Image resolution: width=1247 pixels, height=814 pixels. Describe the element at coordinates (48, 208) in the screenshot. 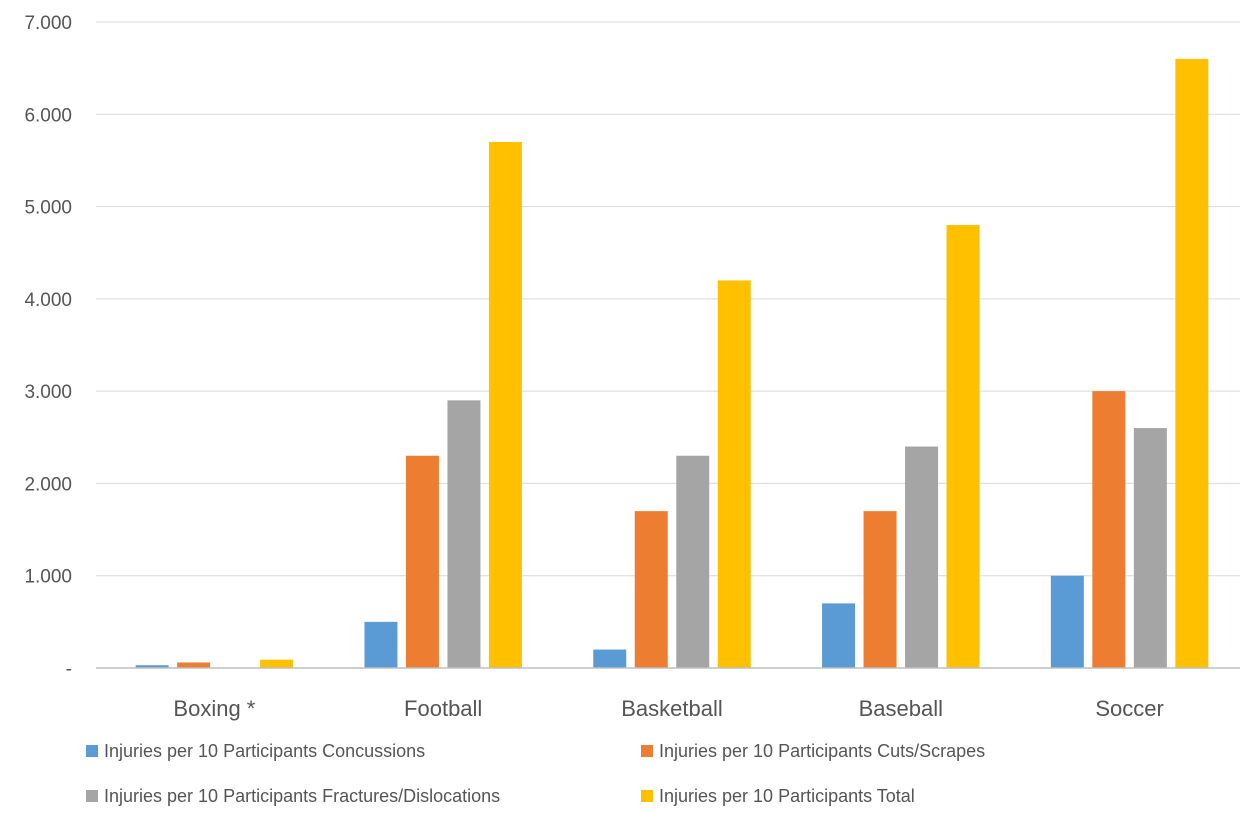

I see `y-tick-label: 5.000` at that location.